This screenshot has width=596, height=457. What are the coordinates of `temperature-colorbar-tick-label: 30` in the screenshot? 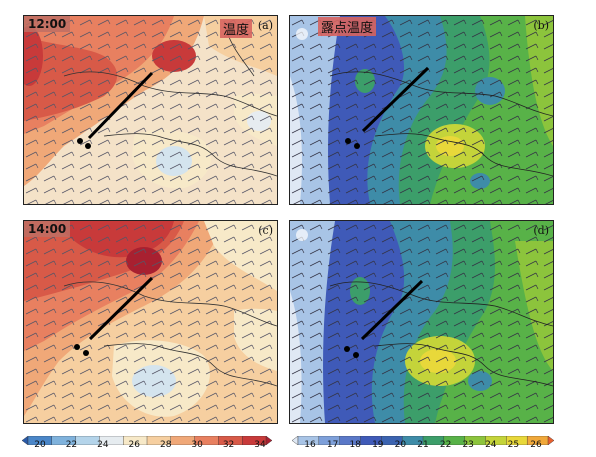 It's located at (197, 445).